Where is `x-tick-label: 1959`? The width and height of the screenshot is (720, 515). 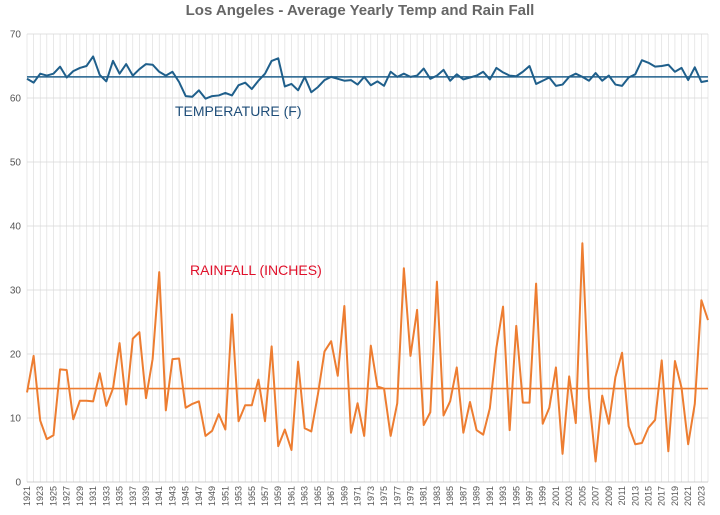
x-tick-label: 1959 is located at coordinates (278, 496).